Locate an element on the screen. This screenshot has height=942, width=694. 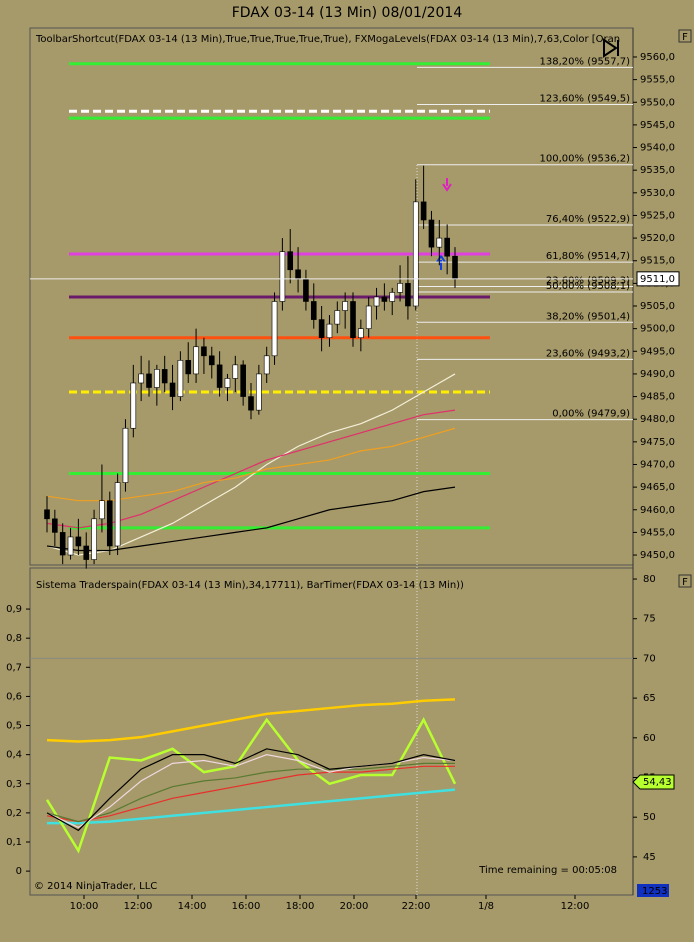
x-tick-label: 1/8 is located at coordinates (486, 906).